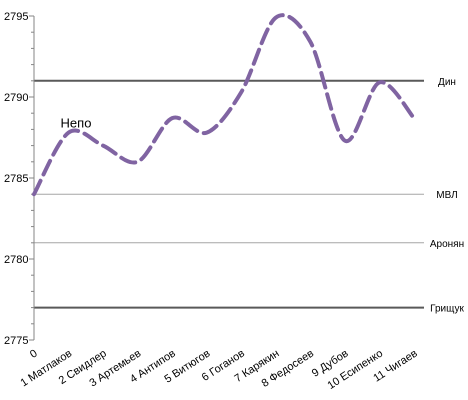 The width and height of the screenshot is (468, 400). I want to click on data-point-7-карякин, so click(275, 17).